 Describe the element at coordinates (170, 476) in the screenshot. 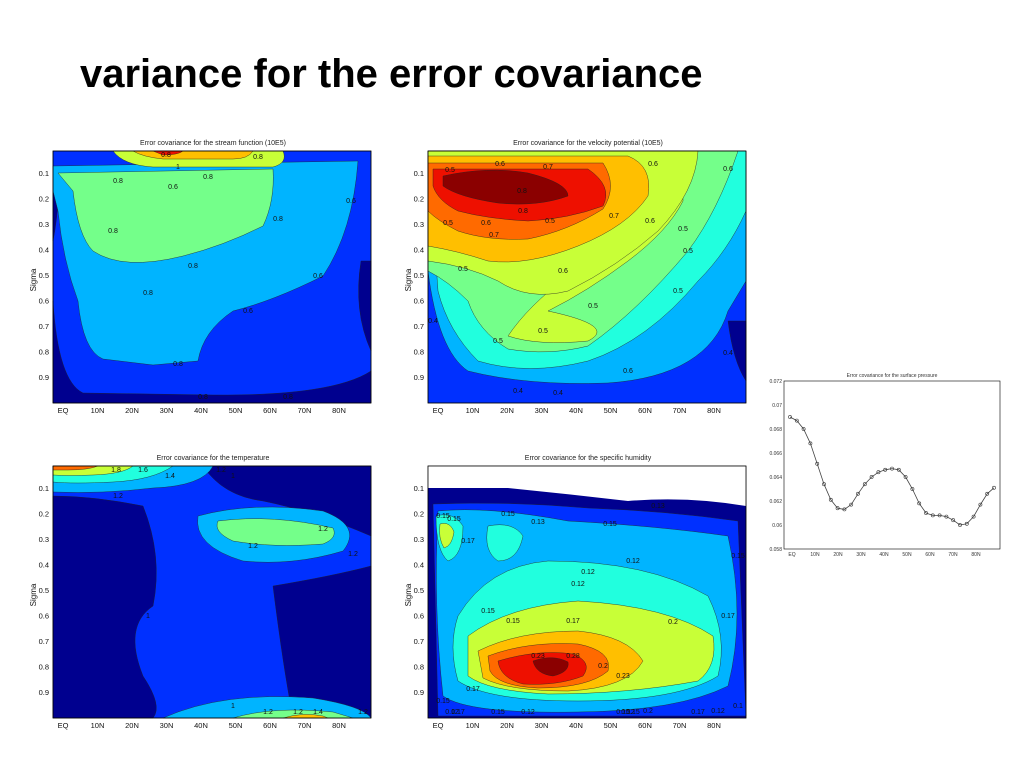

I see `contour-label: 1.4` at that location.